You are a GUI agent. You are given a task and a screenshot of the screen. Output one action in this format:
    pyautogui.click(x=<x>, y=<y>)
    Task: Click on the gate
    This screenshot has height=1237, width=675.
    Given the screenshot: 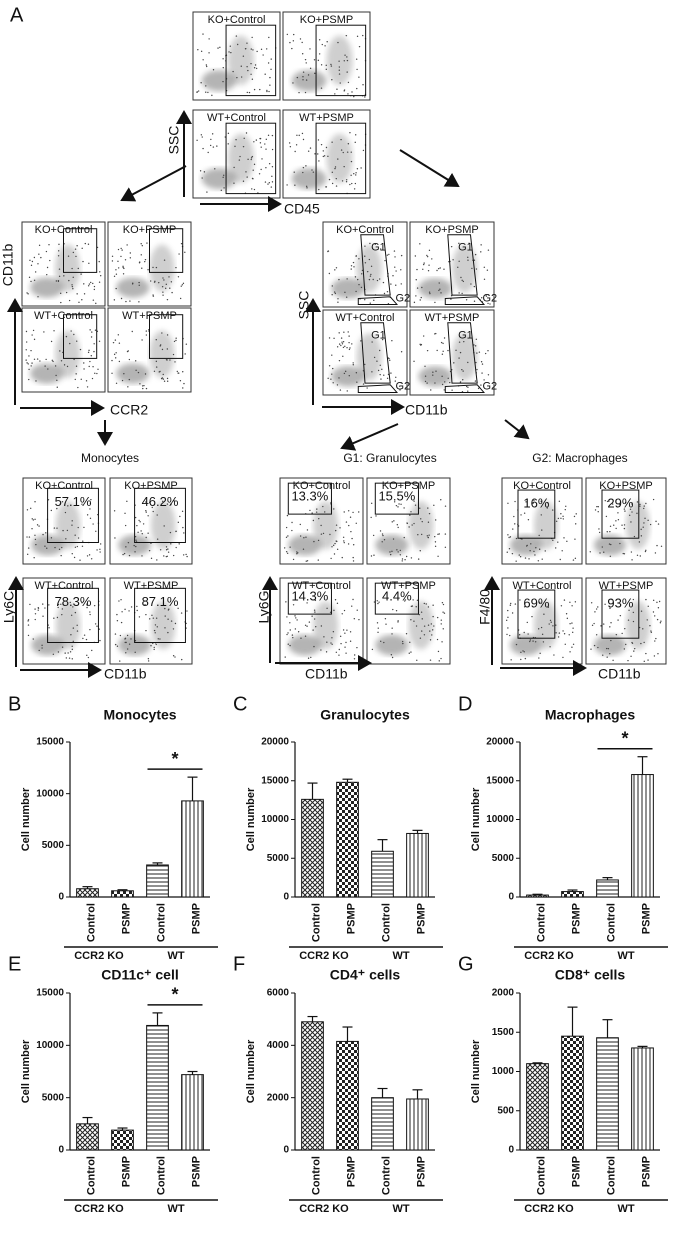 What is the action you would take?
    pyautogui.click(x=396, y=598)
    